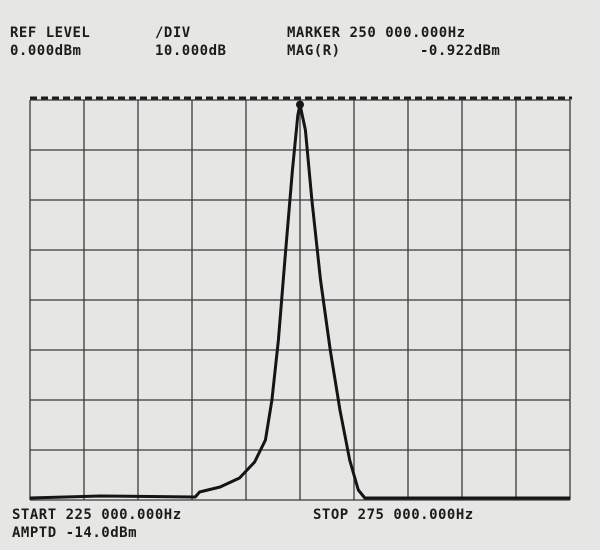 The width and height of the screenshot is (600, 550). What do you see at coordinates (190, 51) in the screenshot?
I see `div-value: 10.000dB` at bounding box center [190, 51].